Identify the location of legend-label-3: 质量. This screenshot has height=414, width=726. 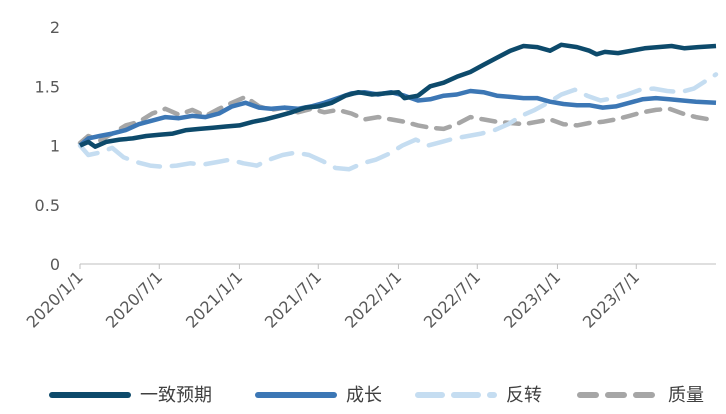
(686, 395).